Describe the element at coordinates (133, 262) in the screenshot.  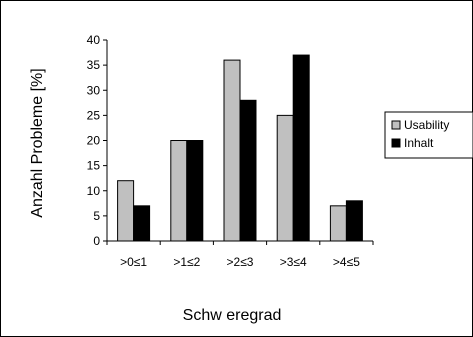
I see `x-tick-label: >0≤1` at that location.